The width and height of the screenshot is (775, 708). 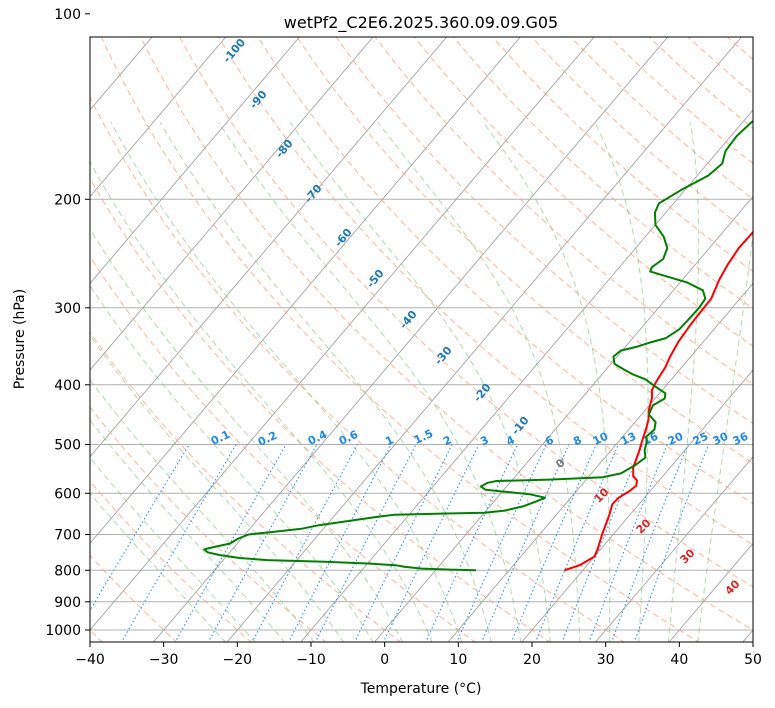 What do you see at coordinates (628, 439) in the screenshot?
I see `mixing-ratio-label: 13` at bounding box center [628, 439].